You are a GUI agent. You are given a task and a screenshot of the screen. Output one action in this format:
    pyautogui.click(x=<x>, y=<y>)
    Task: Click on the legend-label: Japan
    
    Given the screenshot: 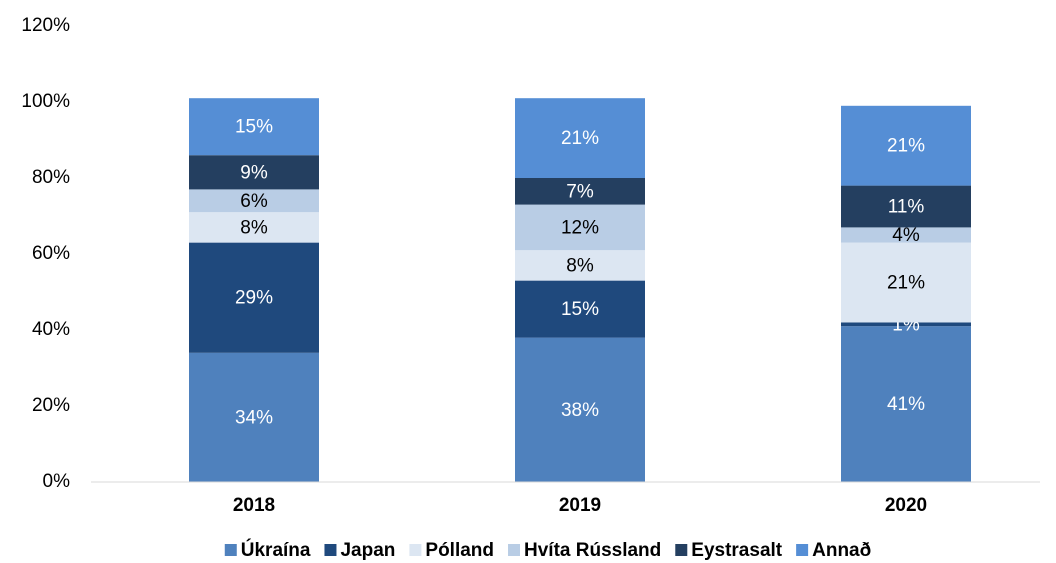 What is the action you would take?
    pyautogui.click(x=367, y=550)
    